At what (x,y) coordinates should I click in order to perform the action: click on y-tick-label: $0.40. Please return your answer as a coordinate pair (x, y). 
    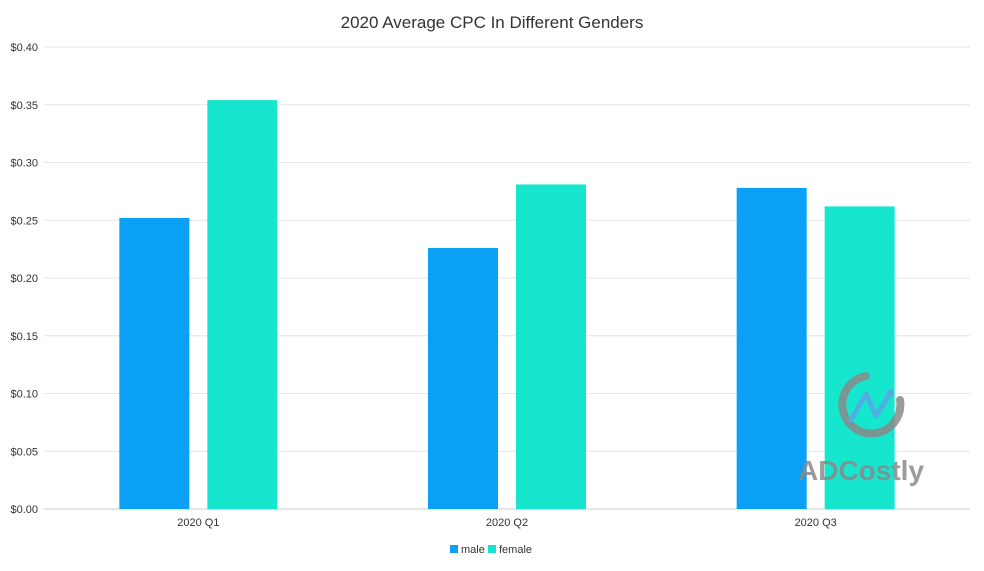
    Looking at the image, I should click on (24, 48).